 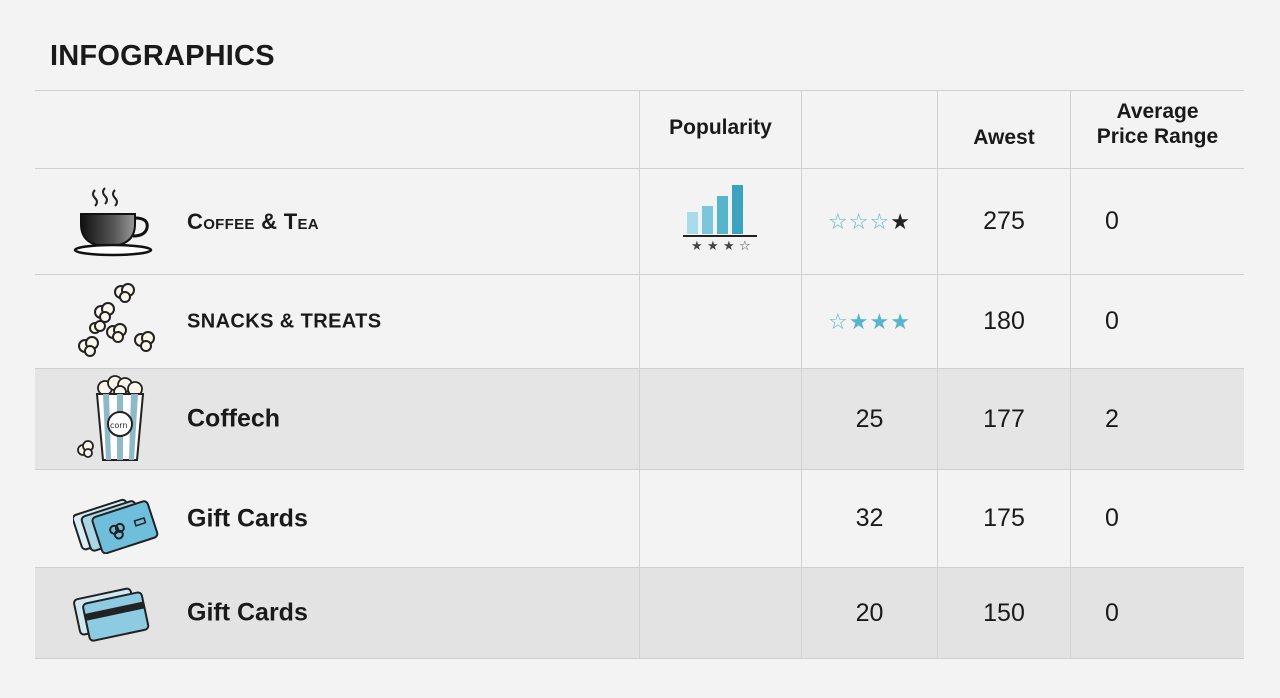 What do you see at coordinates (869, 518) in the screenshot?
I see `col3-cell: 32` at bounding box center [869, 518].